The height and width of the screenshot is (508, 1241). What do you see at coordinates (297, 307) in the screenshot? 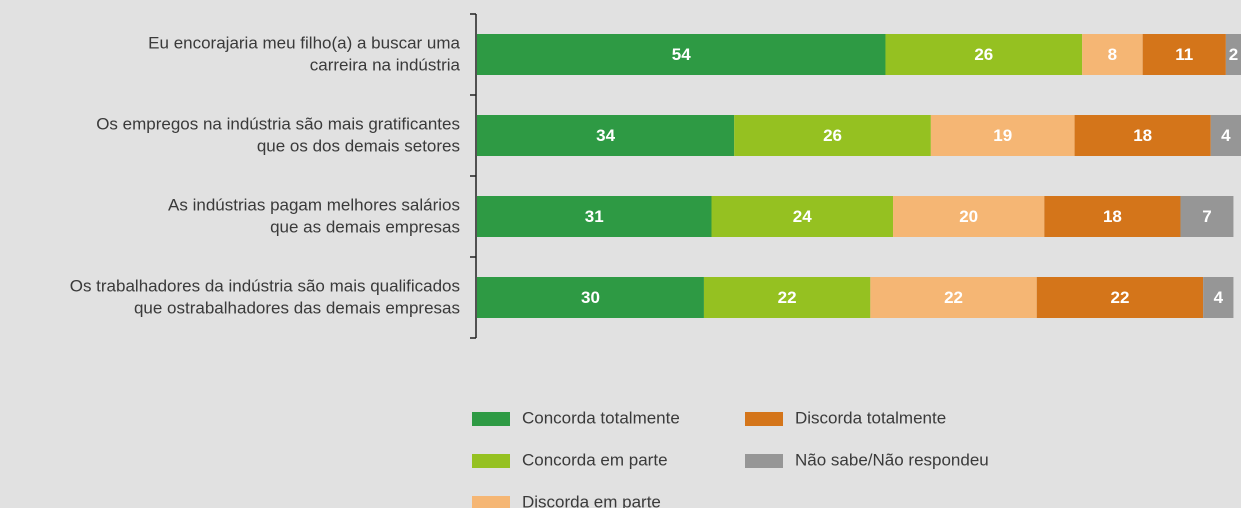
I see `category-label: que ostrabalhadores das demais empresas` at bounding box center [297, 307].